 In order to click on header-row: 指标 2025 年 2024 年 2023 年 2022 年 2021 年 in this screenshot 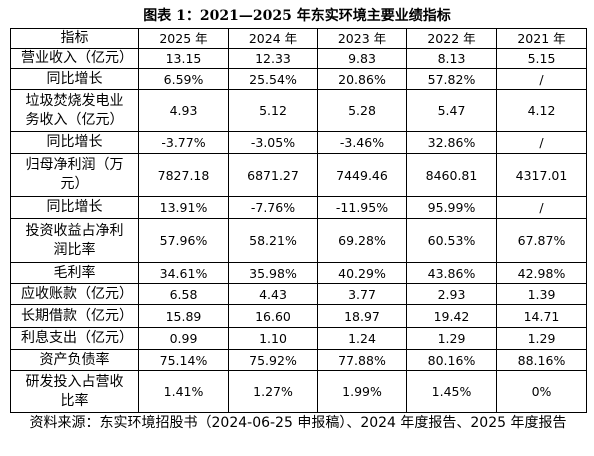, I will do `click(298, 38)`.